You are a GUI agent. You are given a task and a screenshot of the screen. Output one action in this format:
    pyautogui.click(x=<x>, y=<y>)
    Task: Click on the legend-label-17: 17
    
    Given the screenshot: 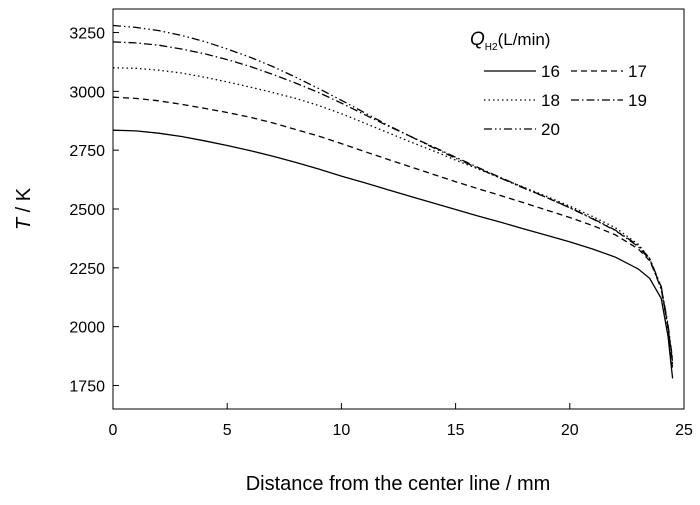 What is the action you would take?
    pyautogui.click(x=637, y=71)
    